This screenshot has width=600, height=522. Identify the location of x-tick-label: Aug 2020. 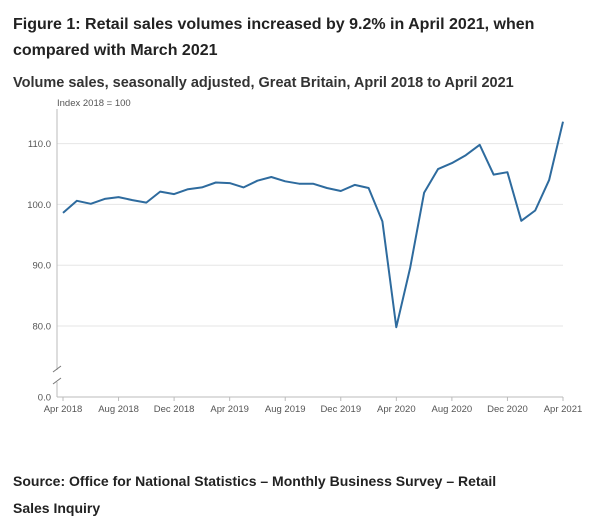
(452, 409).